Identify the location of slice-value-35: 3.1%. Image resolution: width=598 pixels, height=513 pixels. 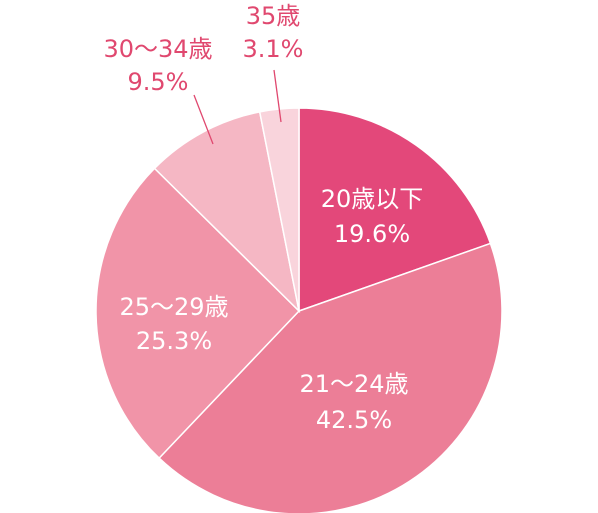
(273, 49).